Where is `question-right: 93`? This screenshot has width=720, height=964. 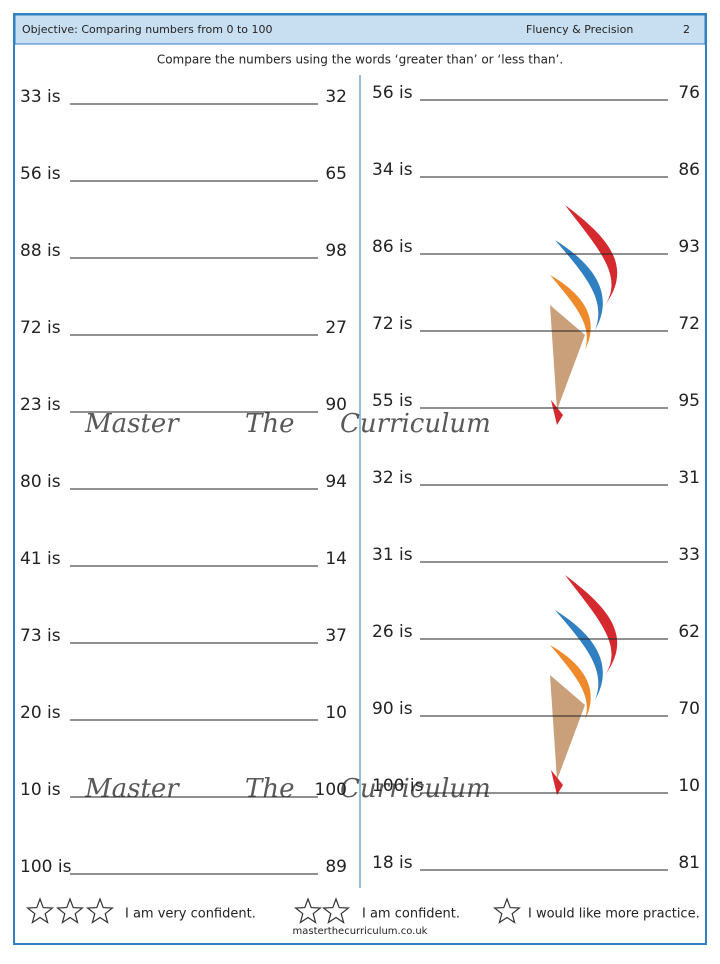 question-right: 93 is located at coordinates (689, 247).